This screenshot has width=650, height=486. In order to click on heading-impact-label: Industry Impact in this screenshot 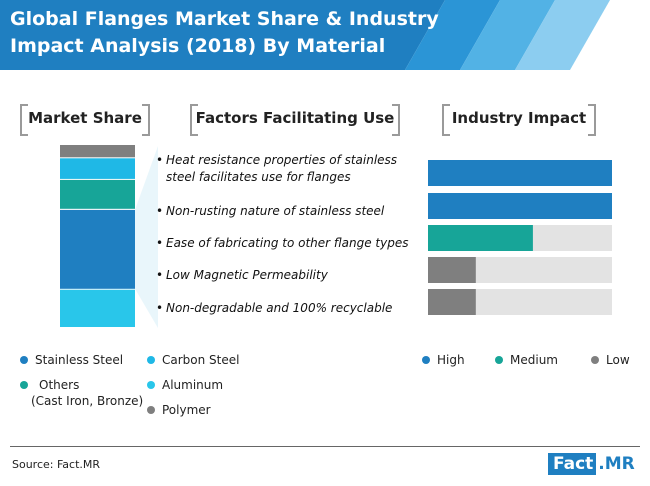, I will do `click(519, 118)`.